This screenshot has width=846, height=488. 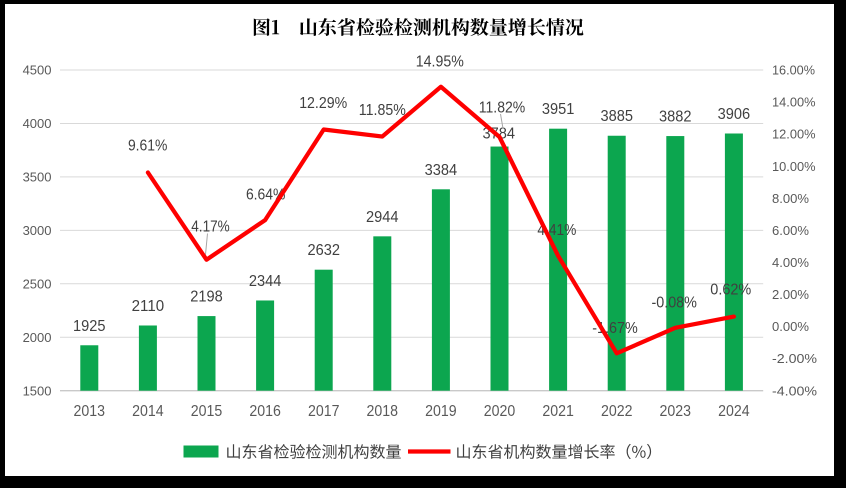 I want to click on label-leader-lines, so click(x=354, y=184).